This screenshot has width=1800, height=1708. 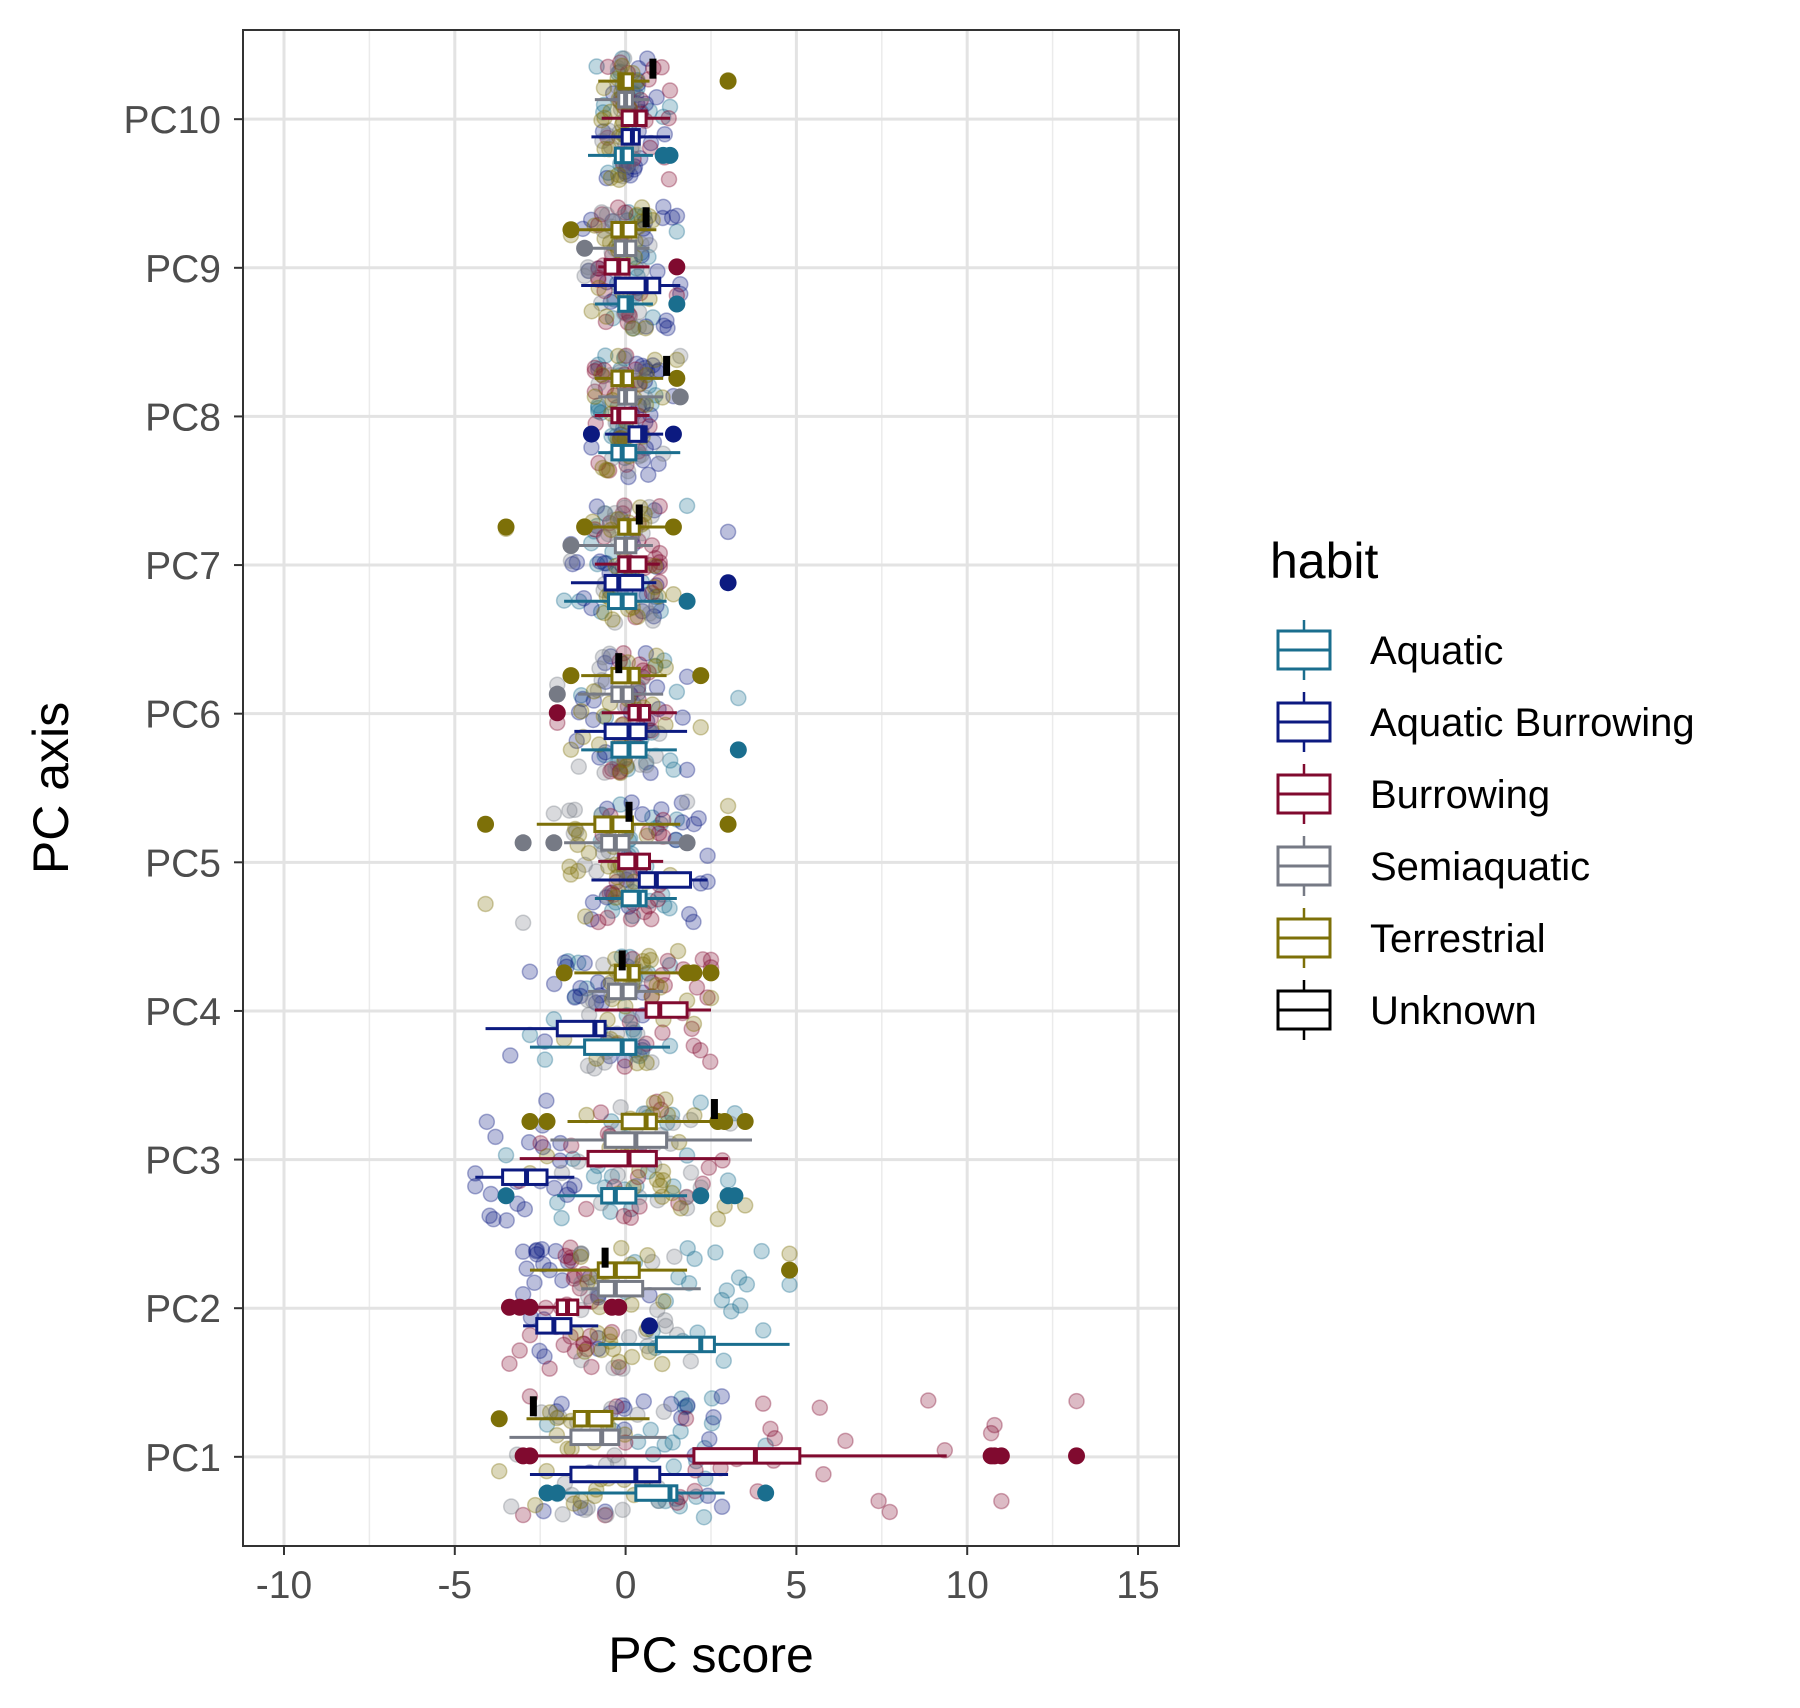 What do you see at coordinates (284, 1585) in the screenshot?
I see `x-tick-label: -10` at bounding box center [284, 1585].